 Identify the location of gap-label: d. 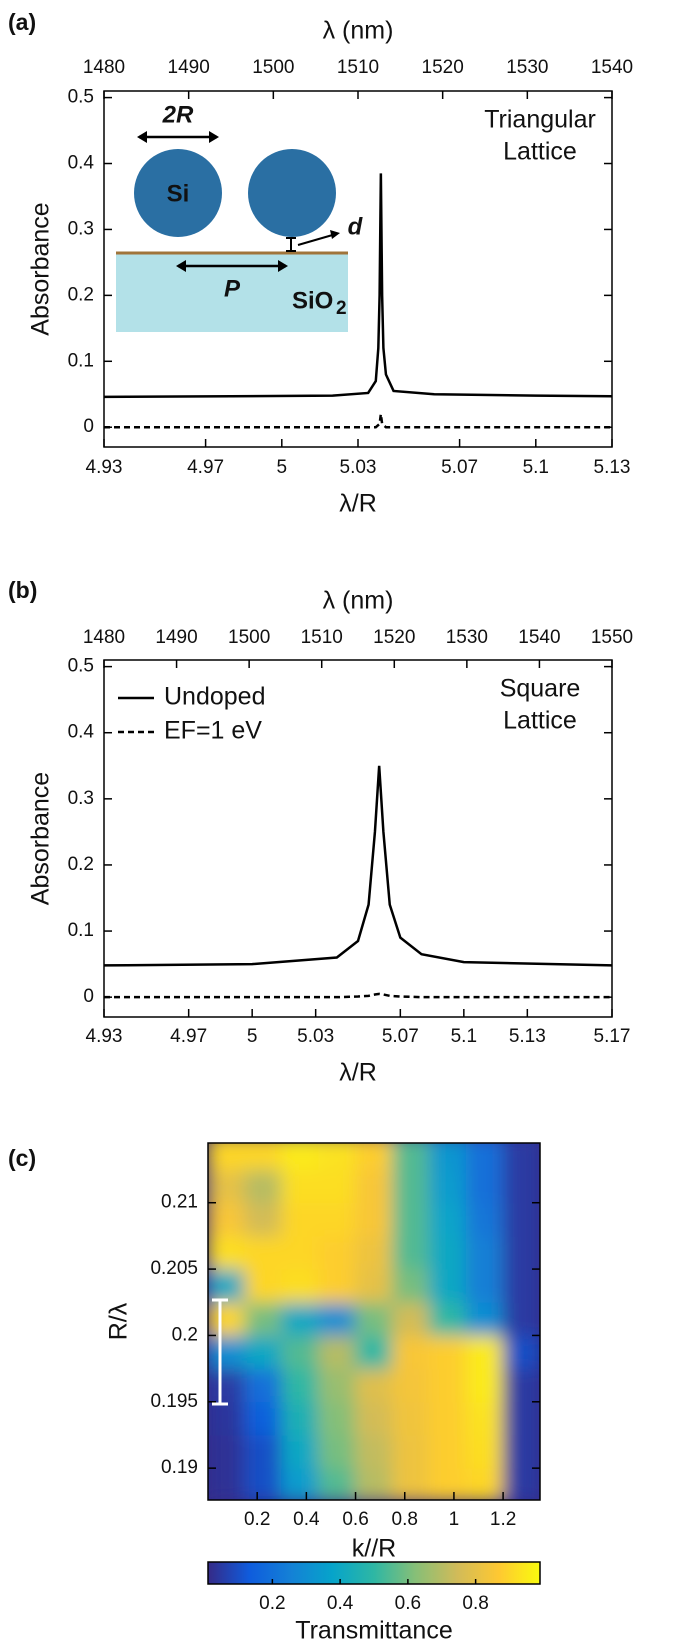
(356, 226).